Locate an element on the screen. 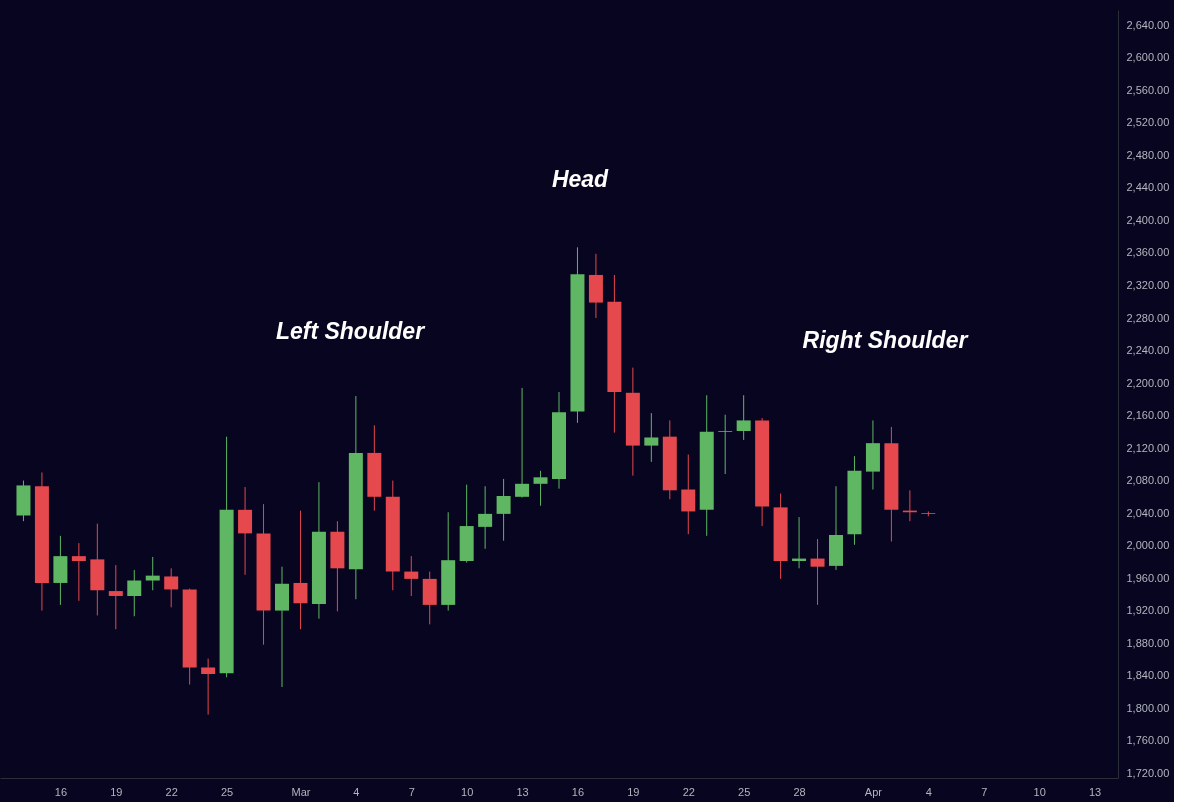  x-tick-label: Apr is located at coordinates (873, 791).